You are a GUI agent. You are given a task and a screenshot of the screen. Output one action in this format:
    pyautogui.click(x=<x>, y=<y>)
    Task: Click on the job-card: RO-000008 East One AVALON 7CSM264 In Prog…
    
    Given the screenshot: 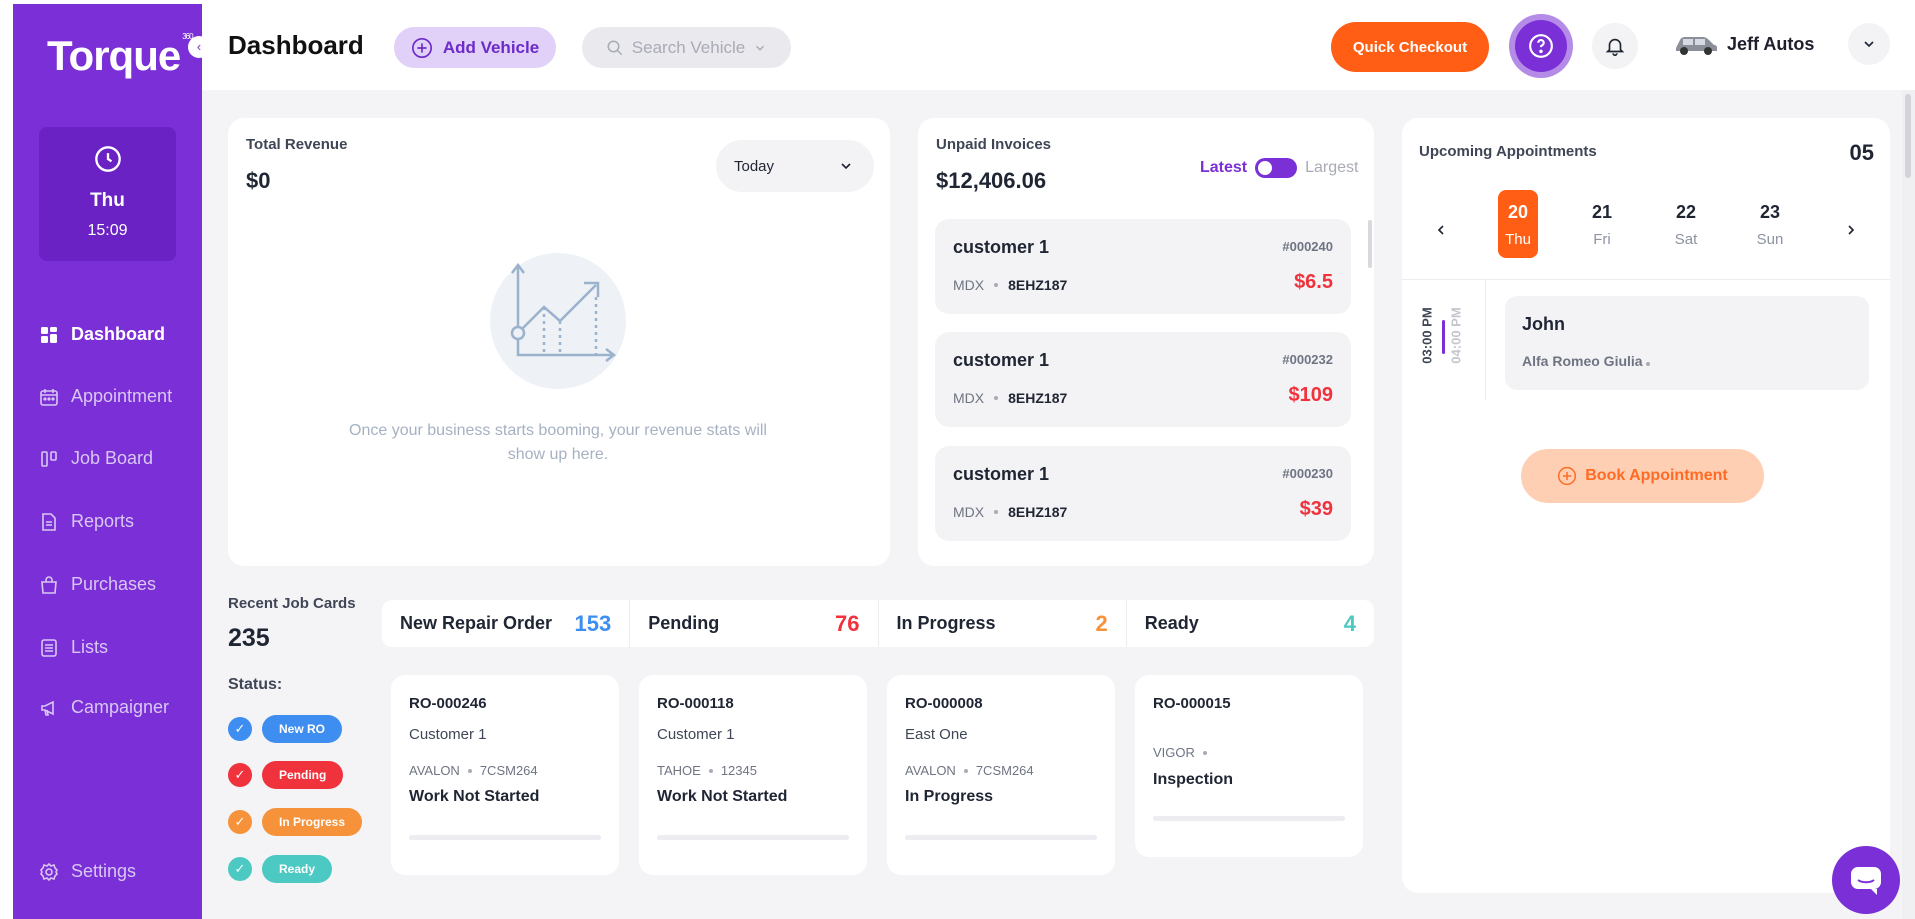 What is the action you would take?
    pyautogui.click(x=1001, y=775)
    